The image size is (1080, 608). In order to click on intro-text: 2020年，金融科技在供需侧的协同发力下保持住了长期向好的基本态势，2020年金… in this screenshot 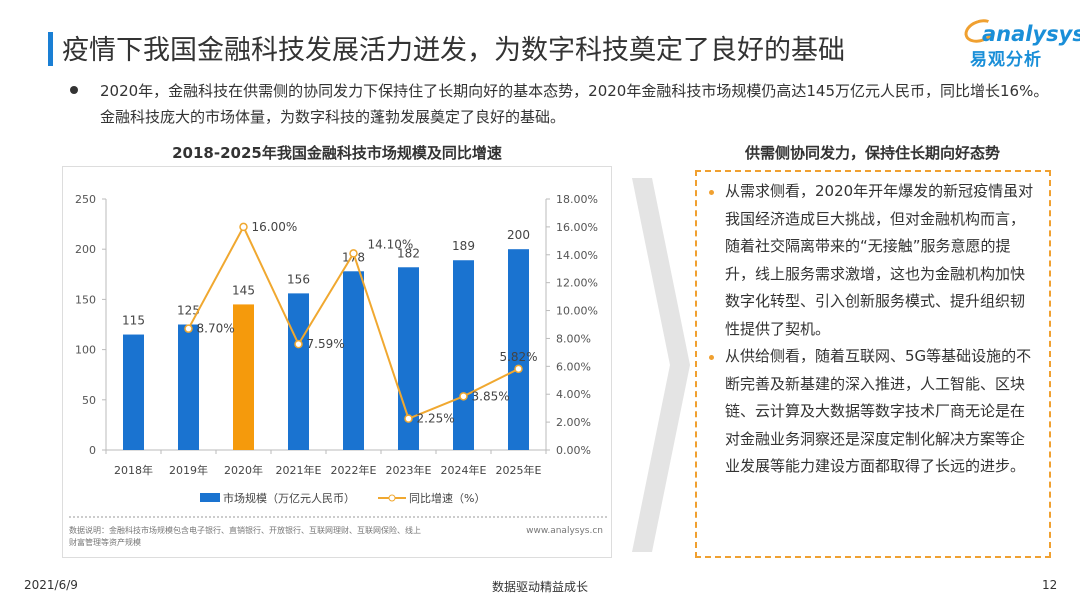, I will do `click(574, 104)`.